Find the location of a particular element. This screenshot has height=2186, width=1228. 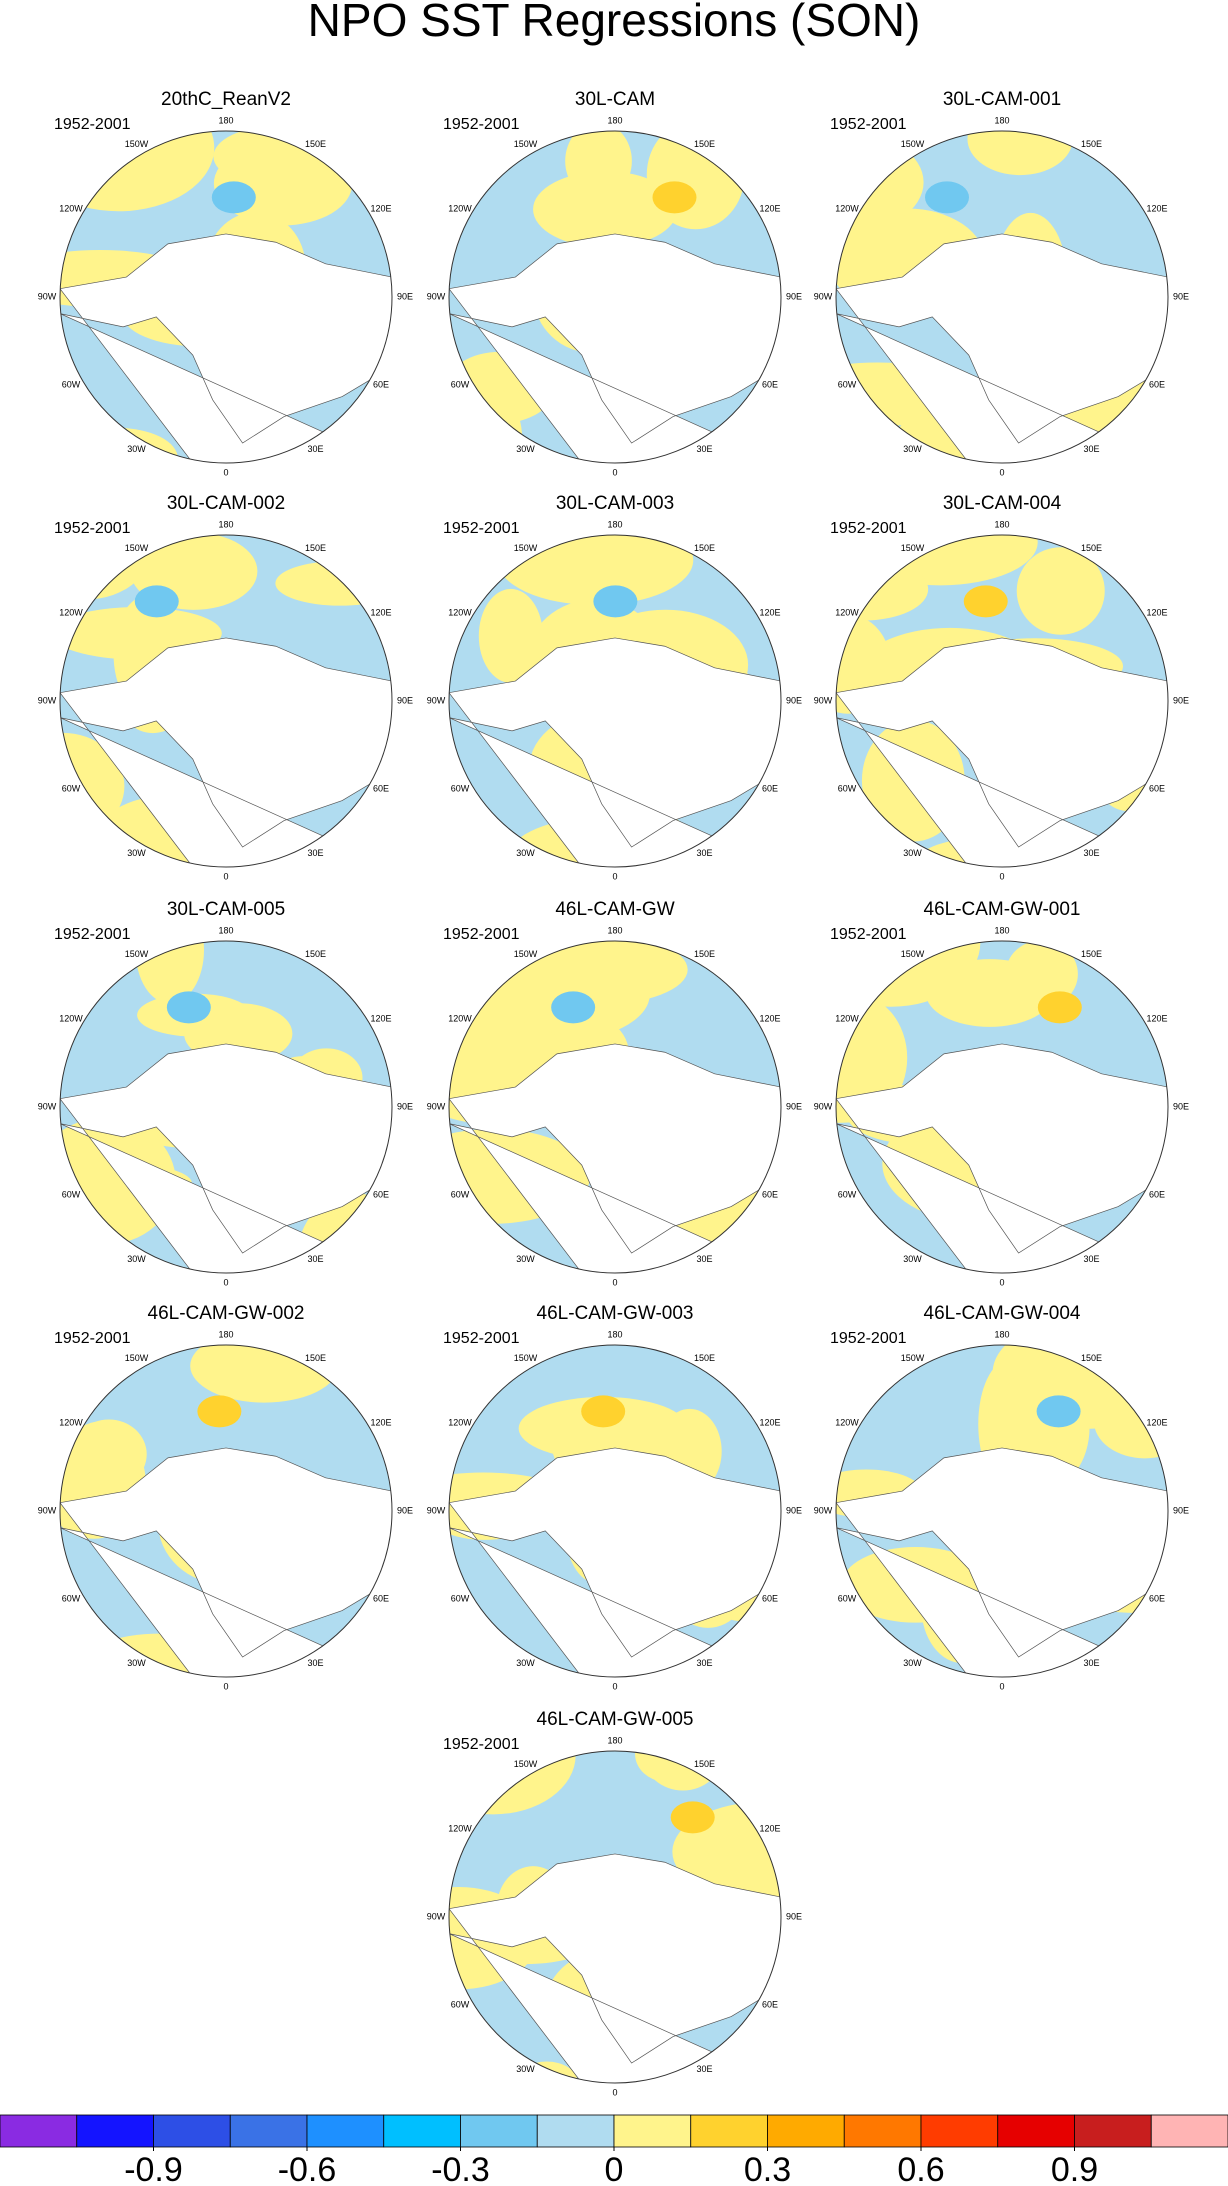

panel-title: 46L-CAM-GW-002 is located at coordinates (226, 1313).